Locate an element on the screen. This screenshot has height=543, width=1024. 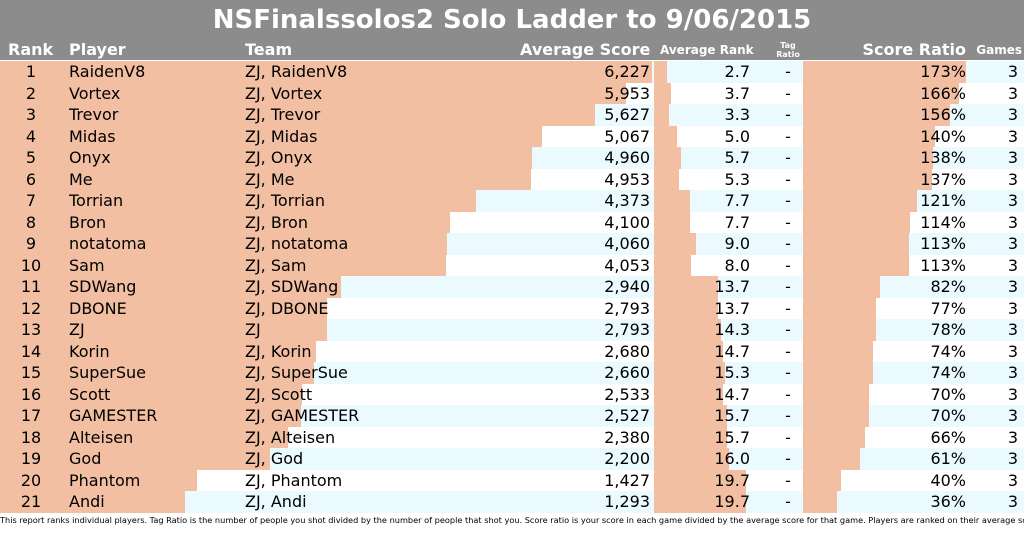
rank-cell: 5 is located at coordinates (31, 157).